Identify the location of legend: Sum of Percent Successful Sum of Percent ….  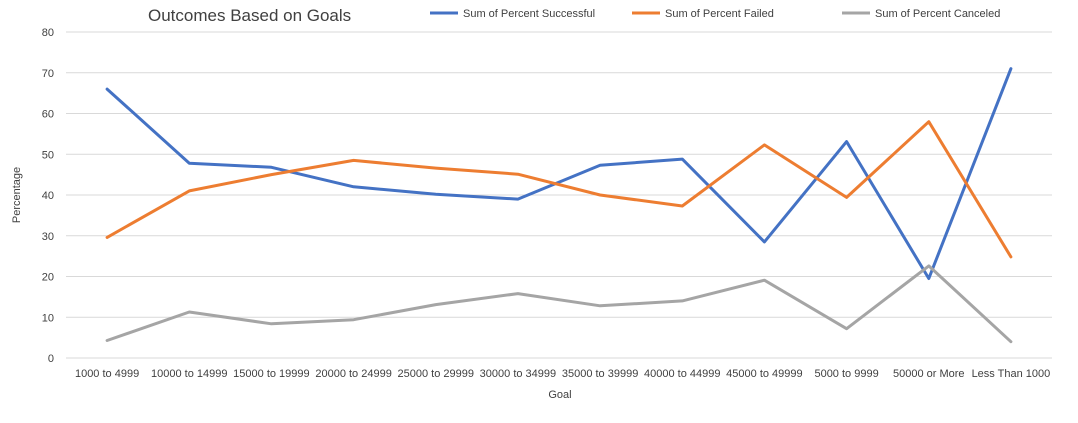
(715, 14).